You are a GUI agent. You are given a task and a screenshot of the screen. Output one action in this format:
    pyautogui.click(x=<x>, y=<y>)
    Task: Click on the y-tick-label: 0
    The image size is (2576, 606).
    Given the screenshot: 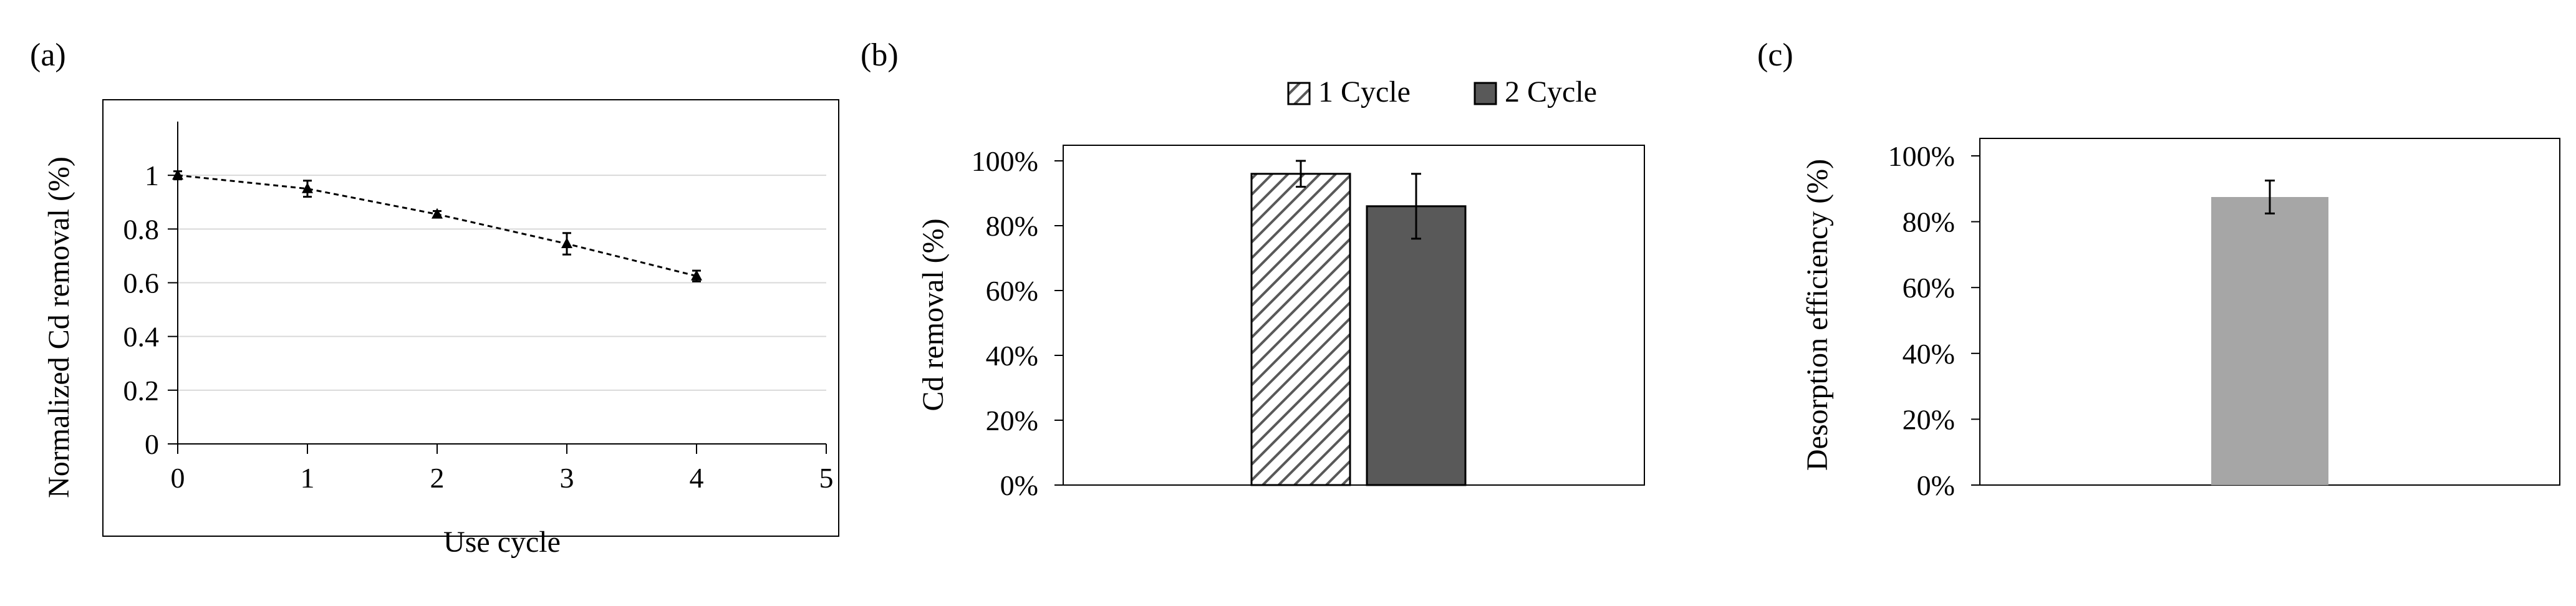 What is the action you would take?
    pyautogui.click(x=152, y=444)
    